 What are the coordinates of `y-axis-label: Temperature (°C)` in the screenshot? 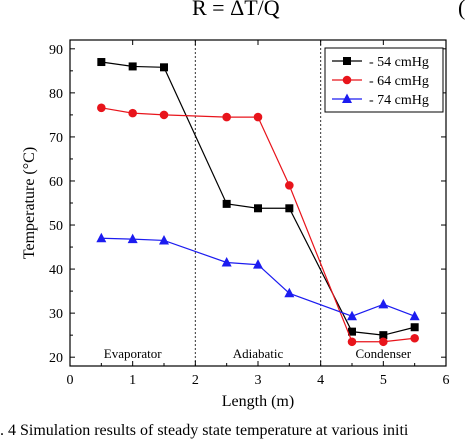 It's located at (29, 203).